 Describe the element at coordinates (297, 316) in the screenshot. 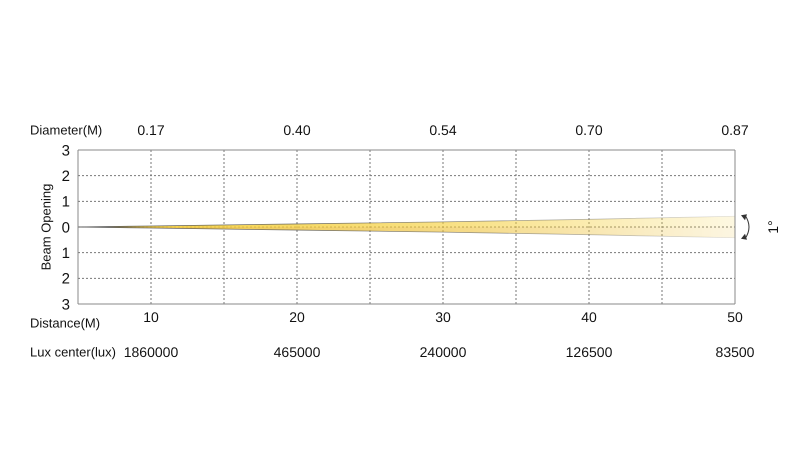

I see `x-tick-label: 20` at that location.